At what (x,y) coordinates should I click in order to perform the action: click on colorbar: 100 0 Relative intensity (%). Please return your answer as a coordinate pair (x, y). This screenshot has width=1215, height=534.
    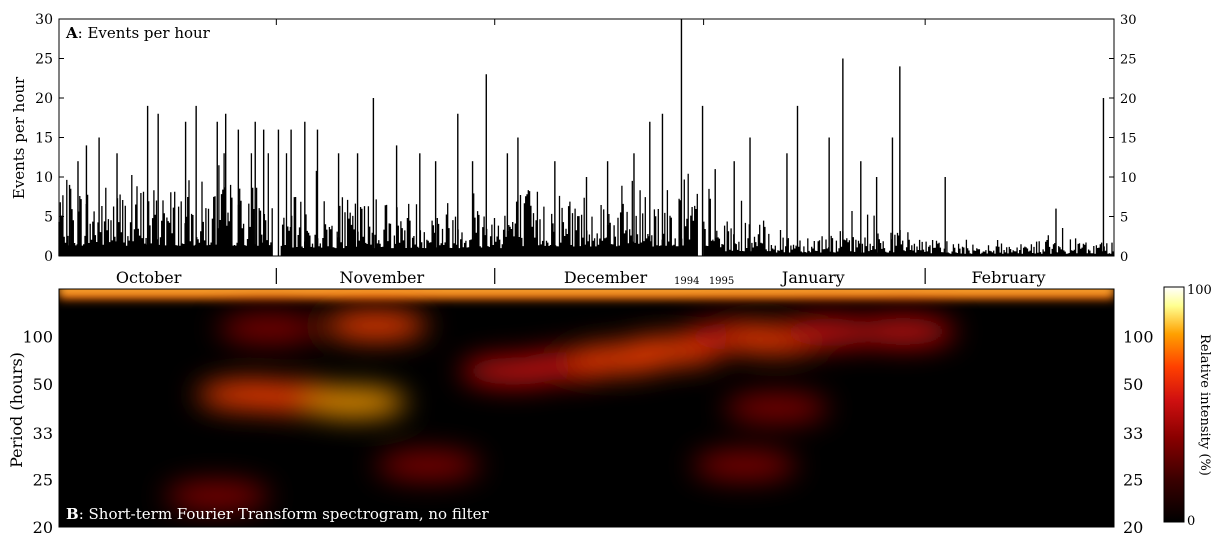
    Looking at the image, I should click on (1187, 406).